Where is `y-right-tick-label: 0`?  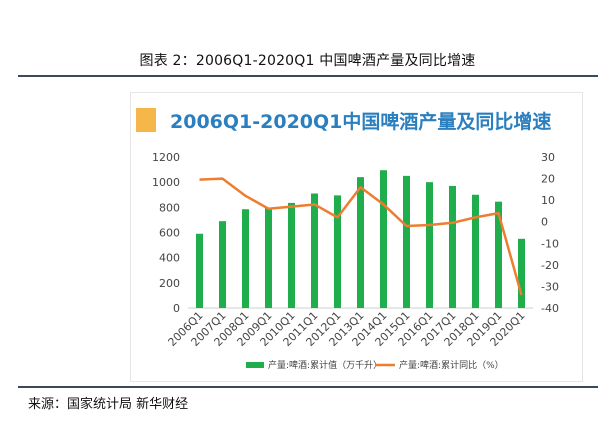
y-right-tick-label: 0 is located at coordinates (544, 222).